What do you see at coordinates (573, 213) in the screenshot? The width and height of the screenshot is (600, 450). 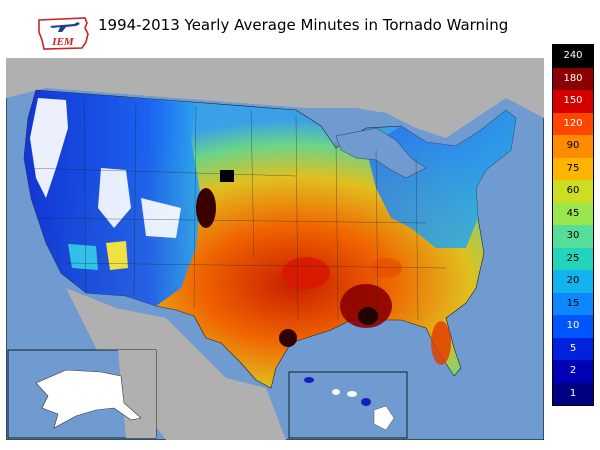 I see `colorbar-label-45: 45` at bounding box center [573, 213].